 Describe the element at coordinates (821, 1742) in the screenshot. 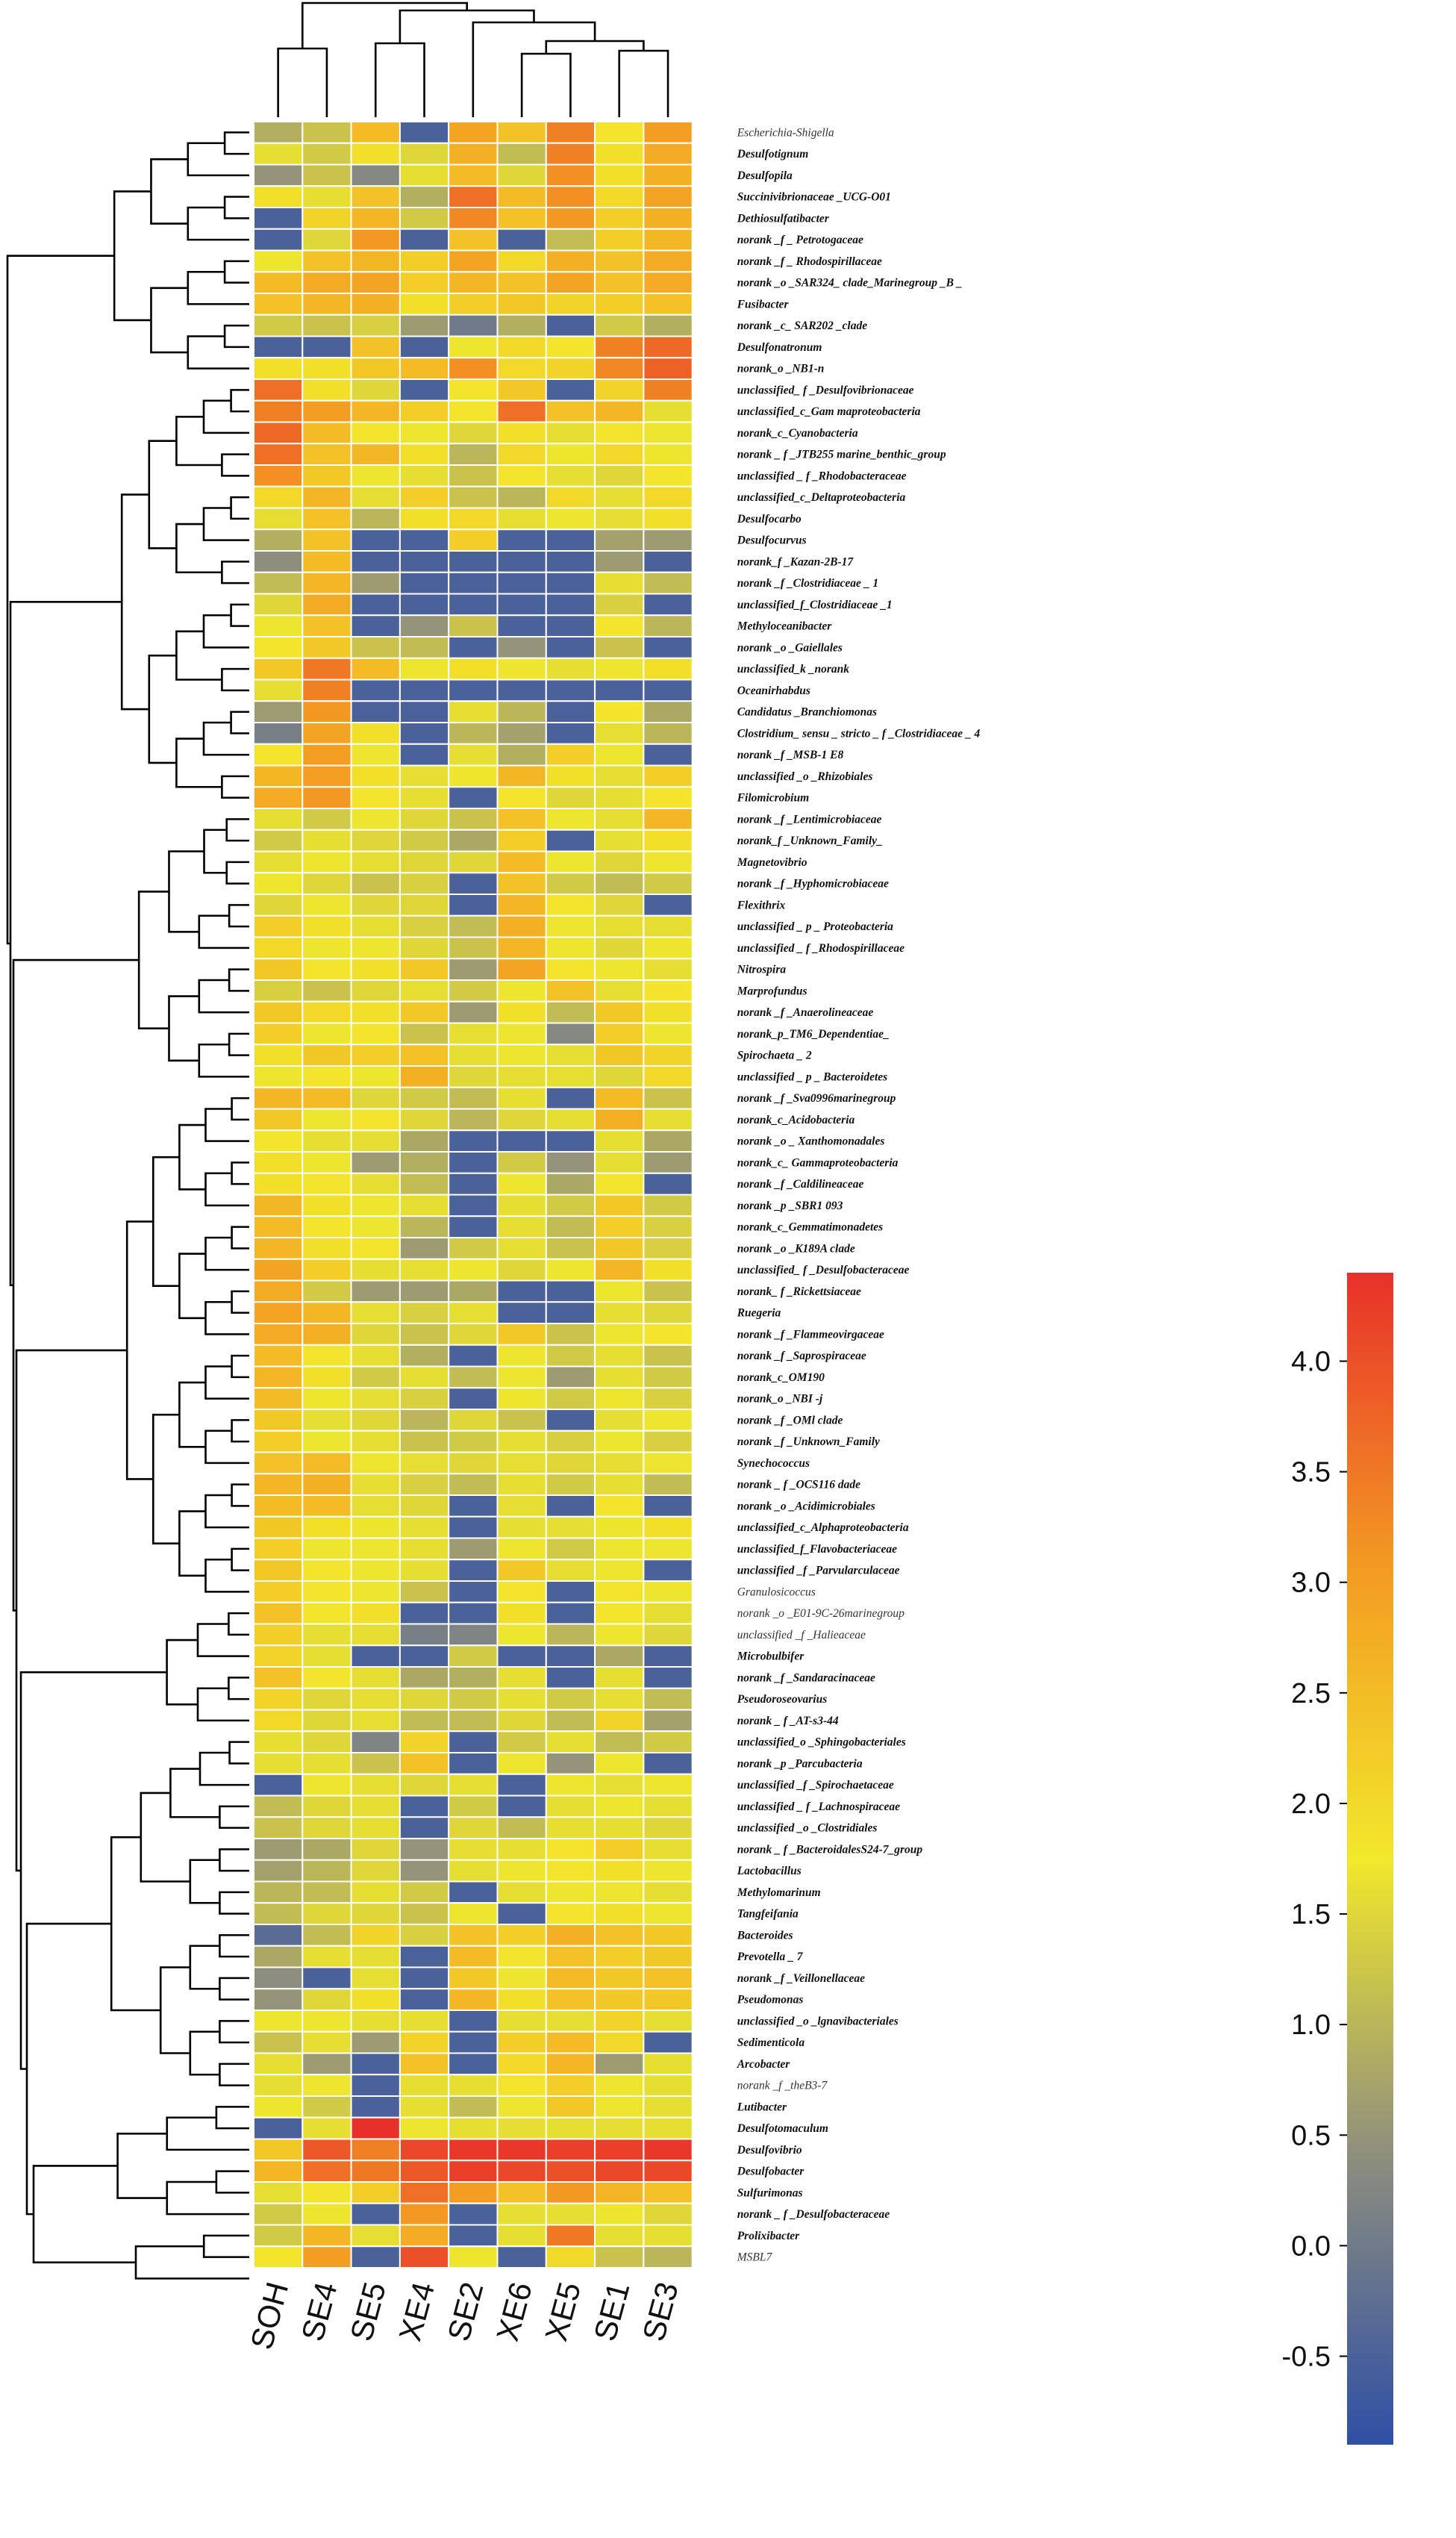

I see `row-label: unclassified_o _Sphingobacteriales` at that location.